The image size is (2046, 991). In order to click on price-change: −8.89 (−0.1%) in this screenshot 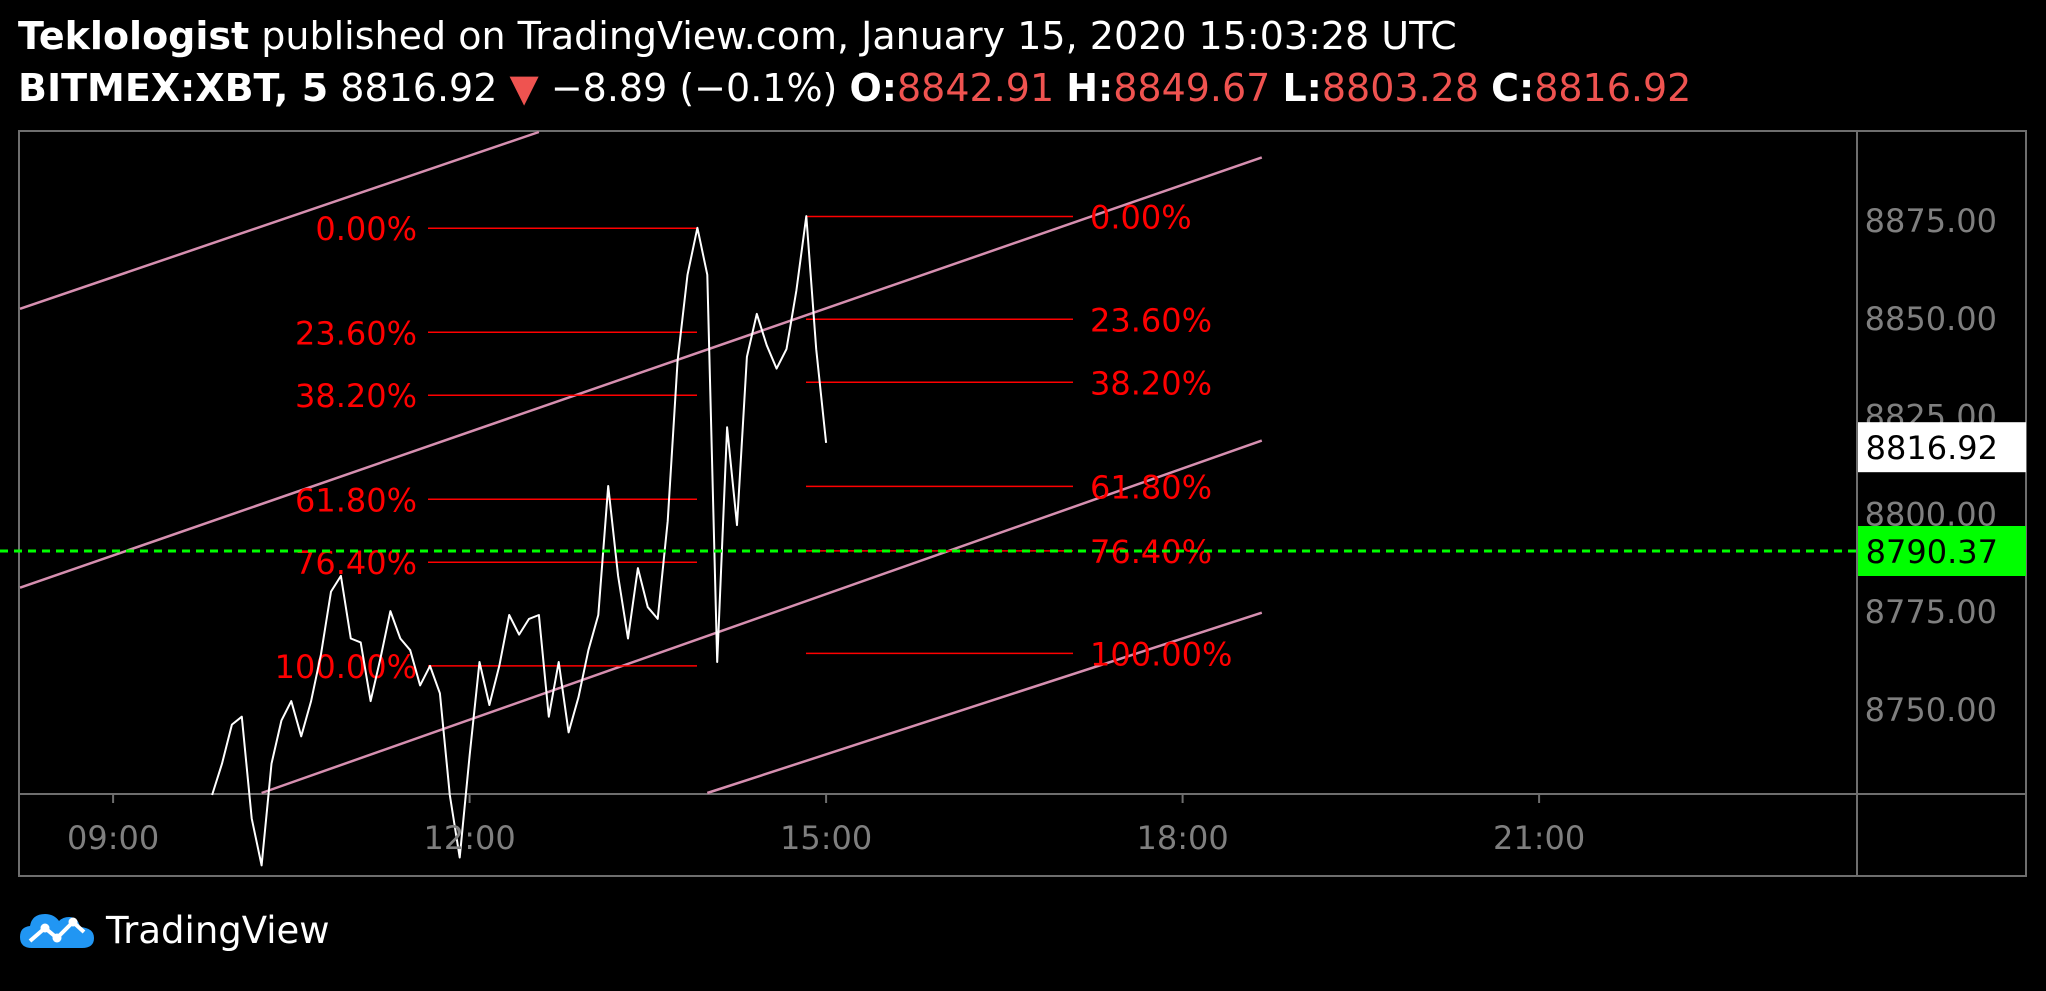, I will do `click(694, 88)`.